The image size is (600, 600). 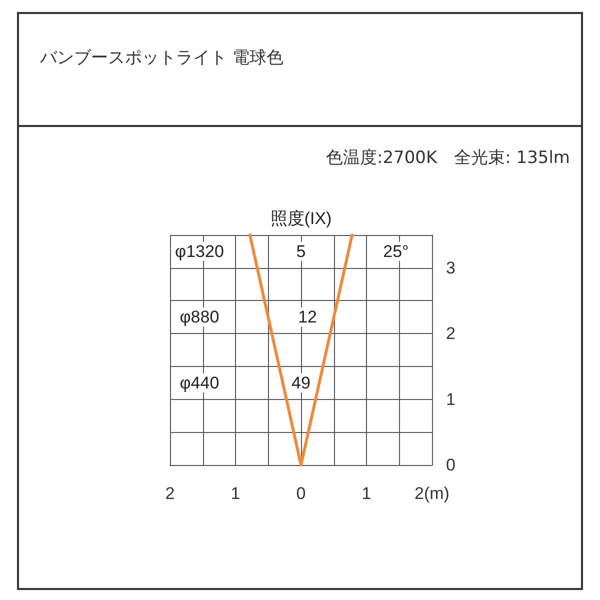 What do you see at coordinates (308, 317) in the screenshot?
I see `annotation: 12` at bounding box center [308, 317].